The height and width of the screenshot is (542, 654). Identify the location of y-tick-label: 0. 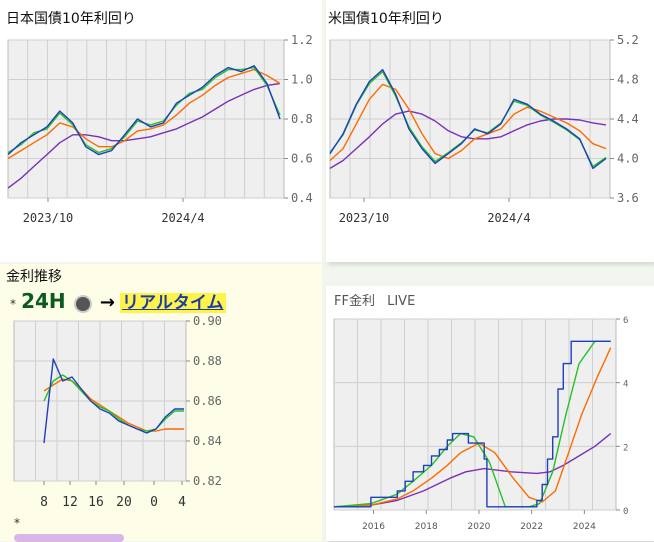
(625, 512).